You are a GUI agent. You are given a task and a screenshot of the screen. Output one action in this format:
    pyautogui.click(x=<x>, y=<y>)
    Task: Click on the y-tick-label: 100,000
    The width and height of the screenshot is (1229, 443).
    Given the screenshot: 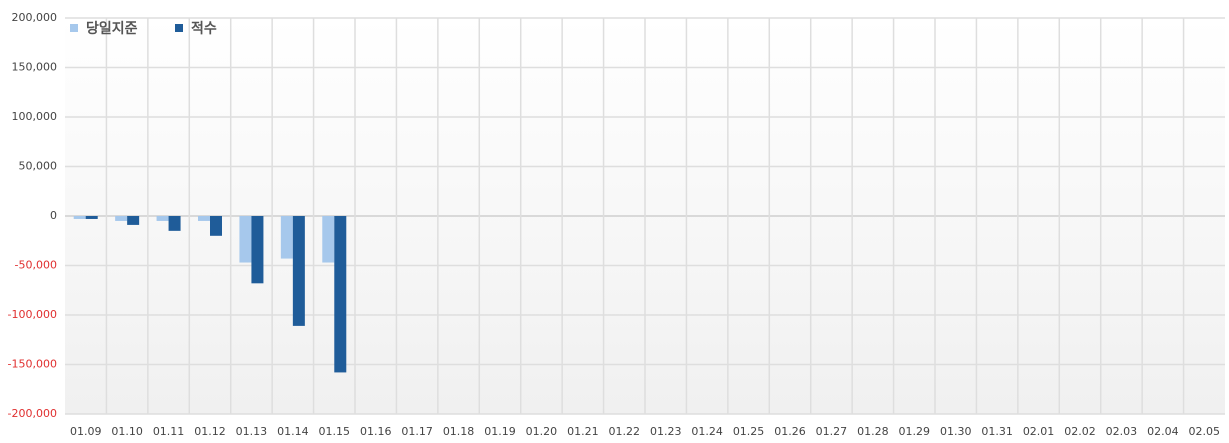 What is the action you would take?
    pyautogui.click(x=35, y=116)
    